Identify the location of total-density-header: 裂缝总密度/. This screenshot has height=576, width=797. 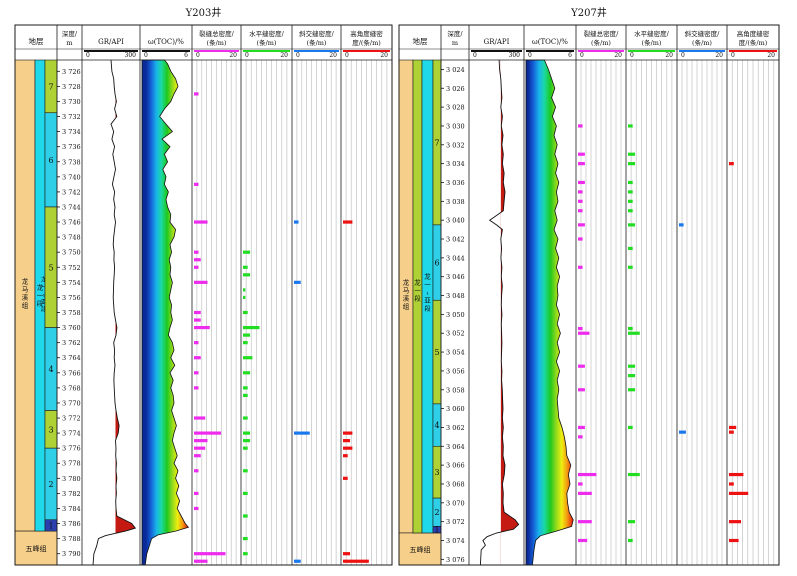
(217, 33).